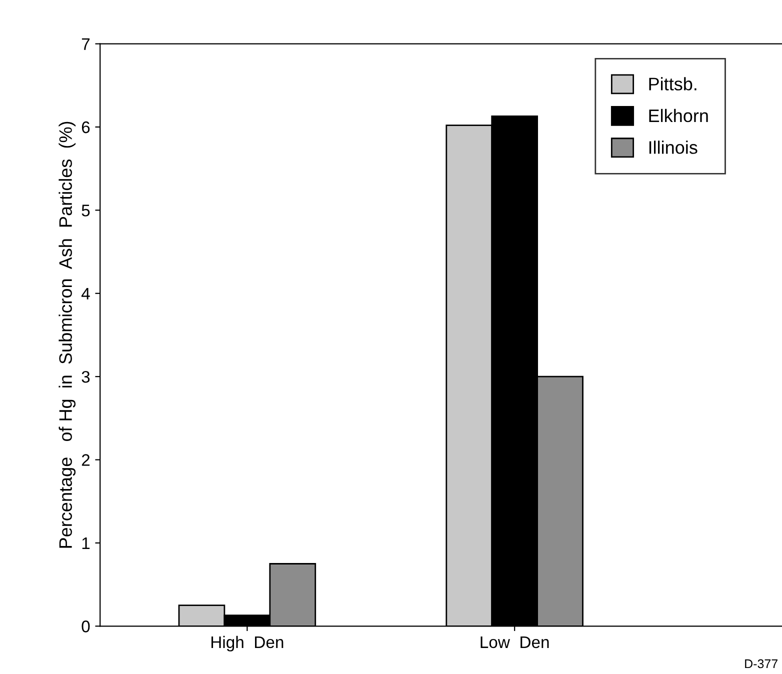 The height and width of the screenshot is (674, 782). I want to click on legend-label: Elkhorn, so click(678, 115).